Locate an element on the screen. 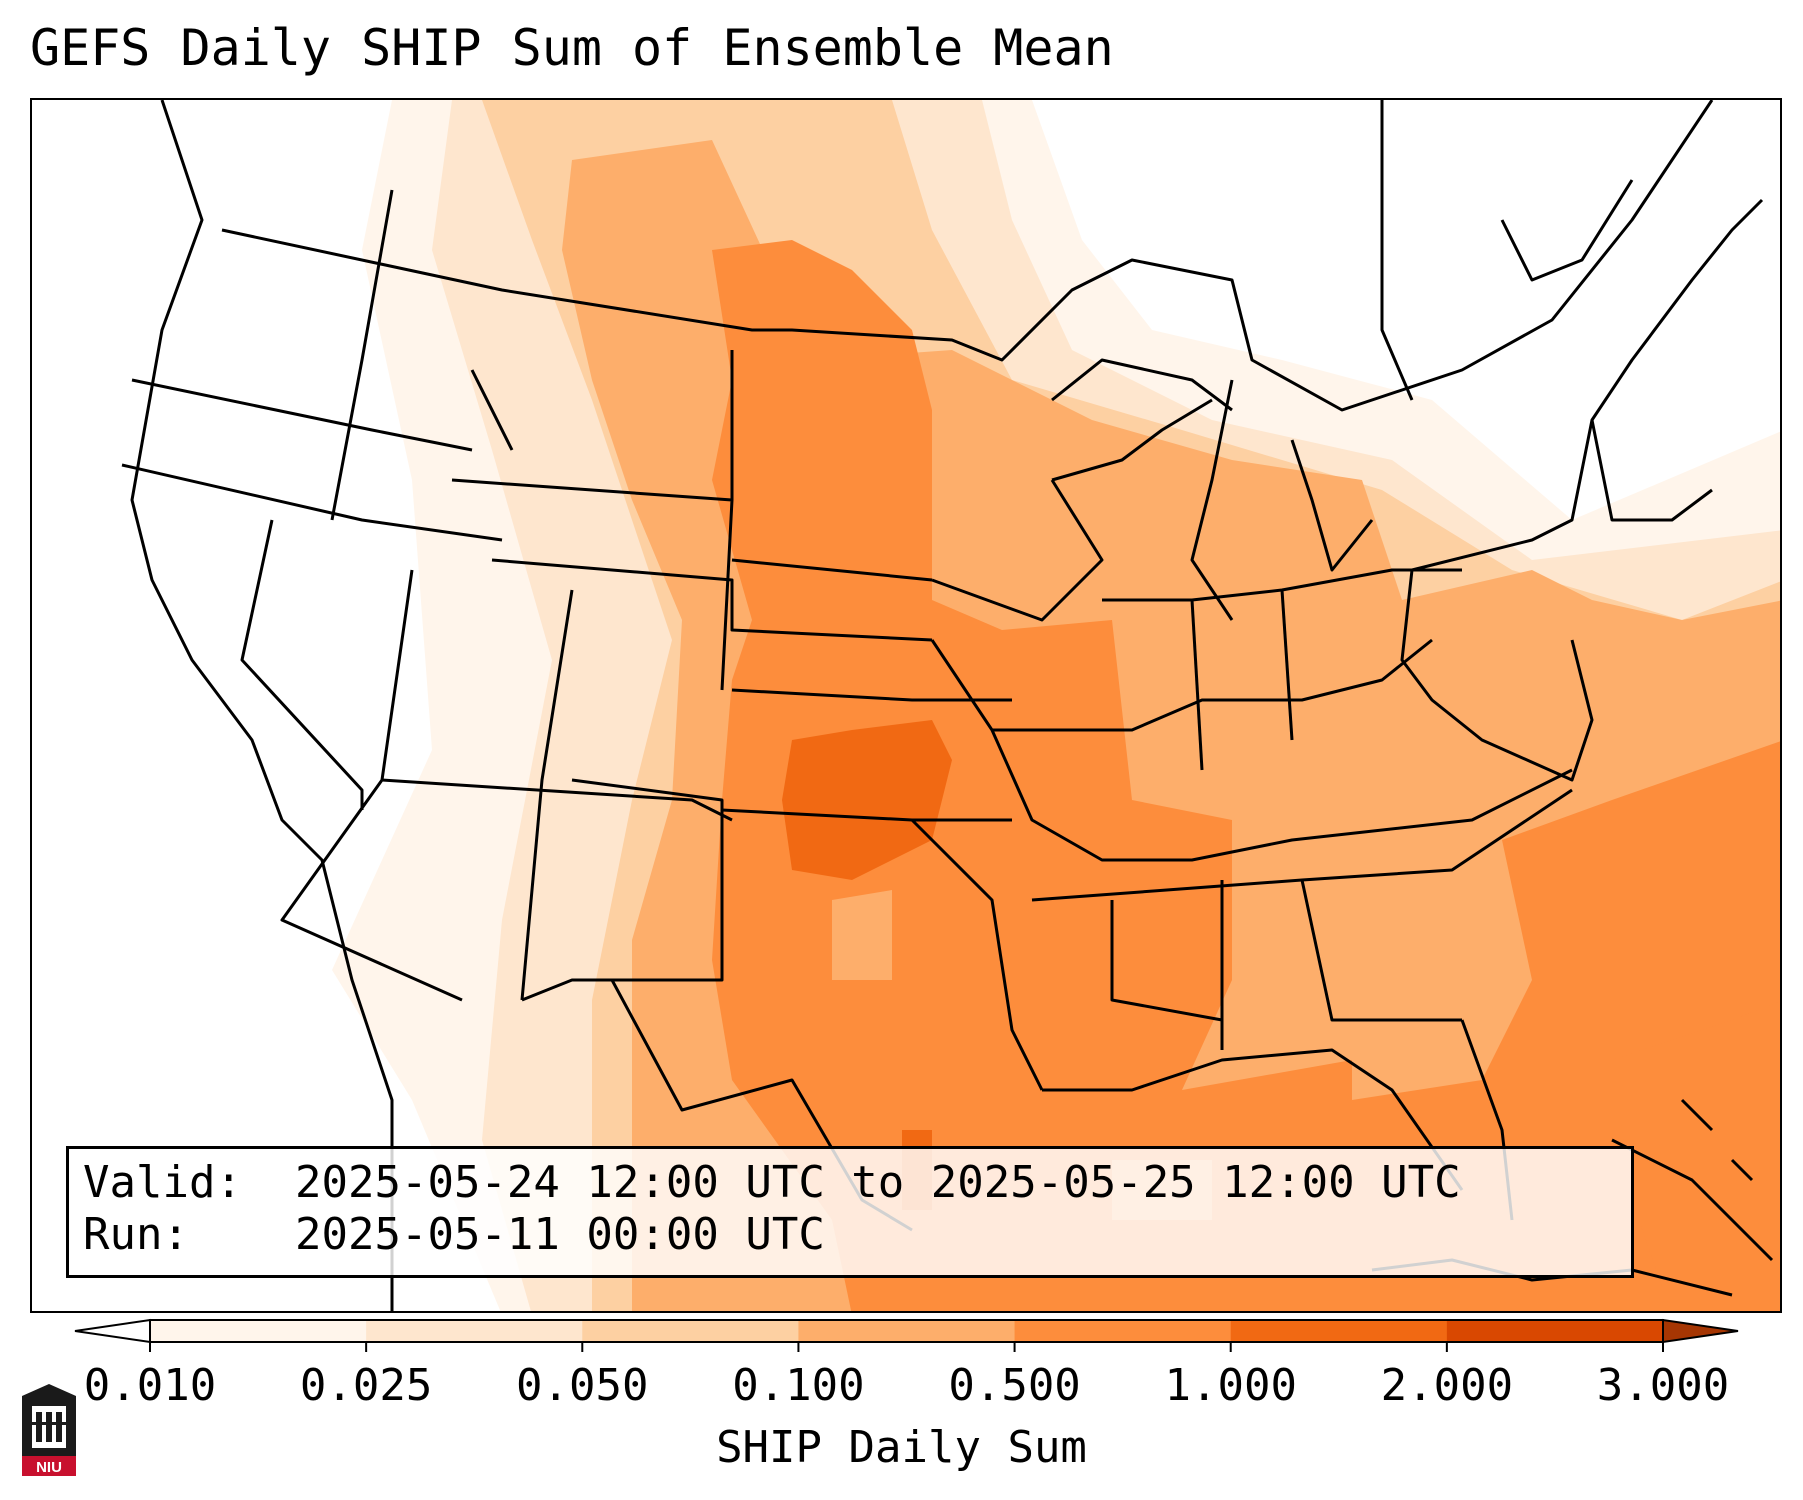 The image size is (1803, 1500). colorbar-tick-label: 0.100 is located at coordinates (798, 1385).